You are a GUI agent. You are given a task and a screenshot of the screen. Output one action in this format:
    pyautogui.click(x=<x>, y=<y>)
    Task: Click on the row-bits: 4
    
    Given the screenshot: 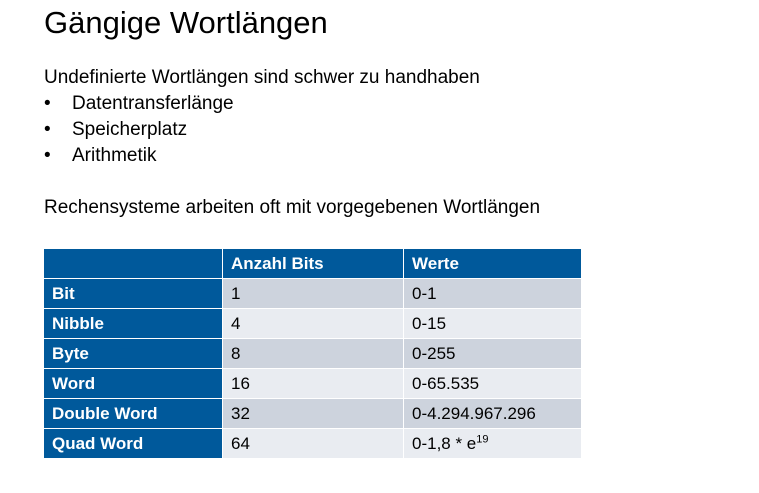 What is the action you would take?
    pyautogui.click(x=313, y=323)
    